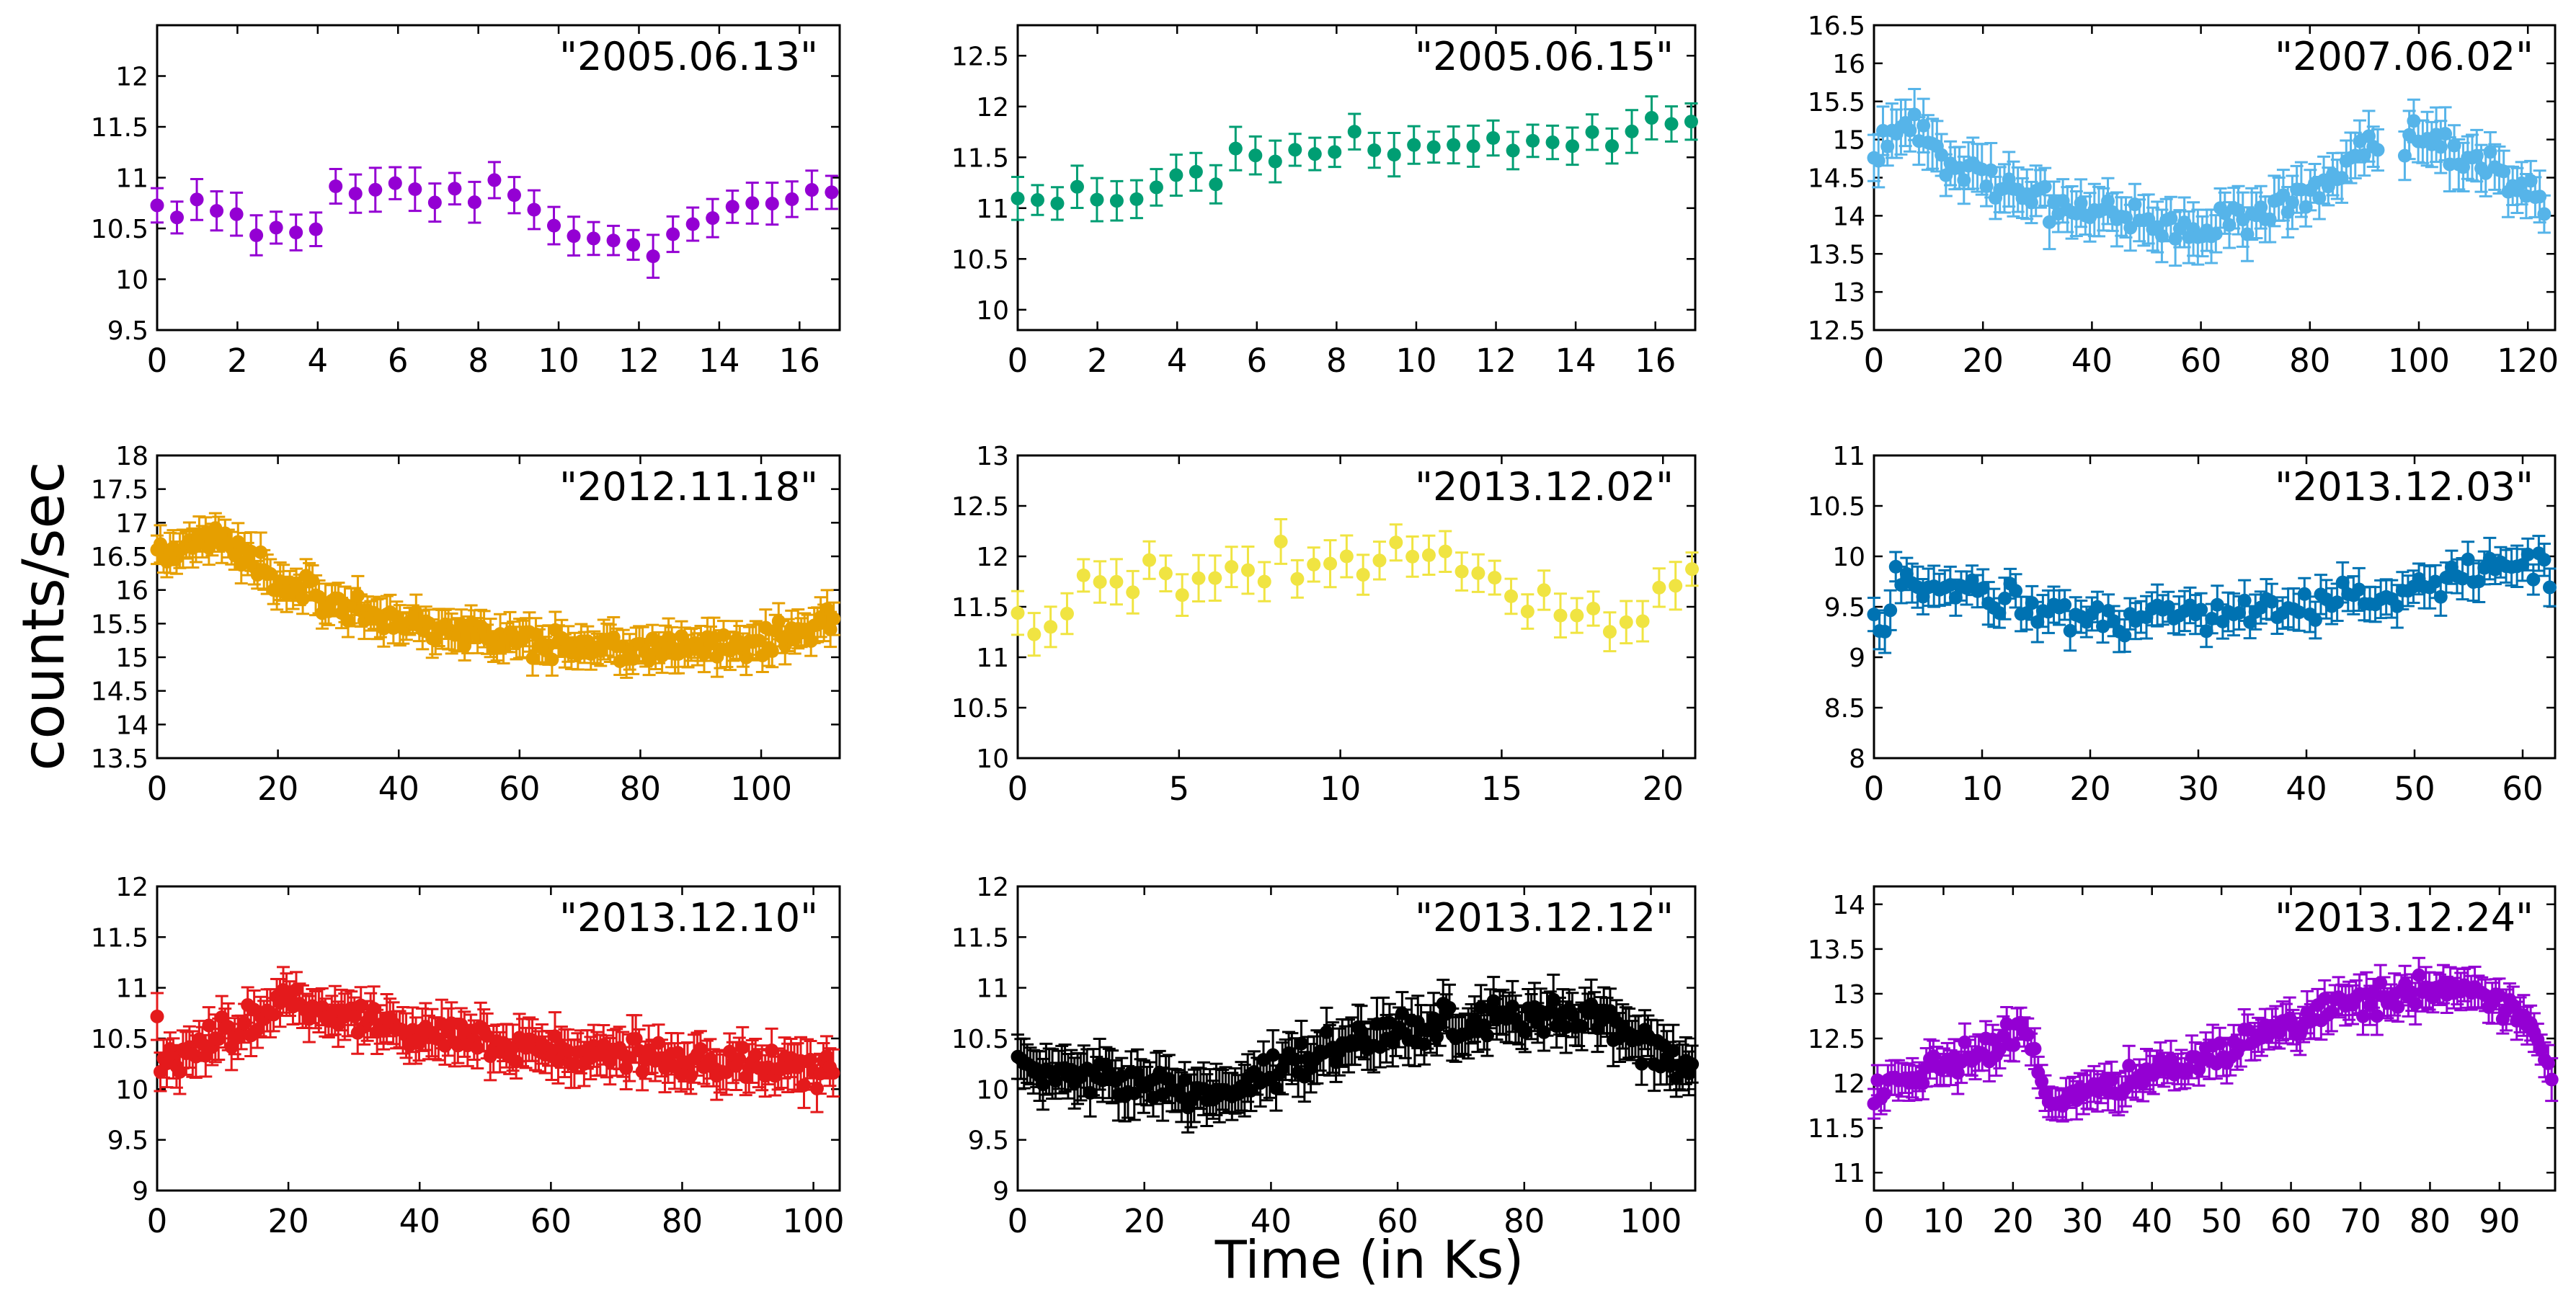 This screenshot has height=1308, width=2576. Describe the element at coordinates (318, 361) in the screenshot. I see `x-tick-label: 4` at that location.